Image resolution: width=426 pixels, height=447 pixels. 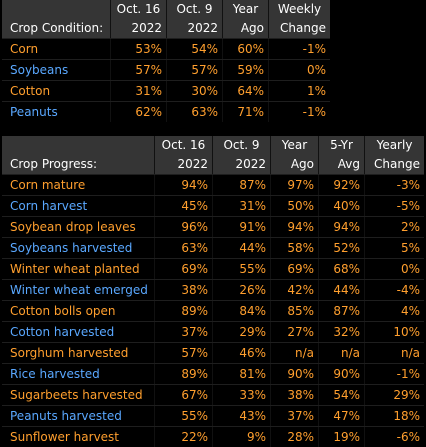 What do you see at coordinates (75, 269) in the screenshot?
I see `row-label: Winter wheat planted` at bounding box center [75, 269].